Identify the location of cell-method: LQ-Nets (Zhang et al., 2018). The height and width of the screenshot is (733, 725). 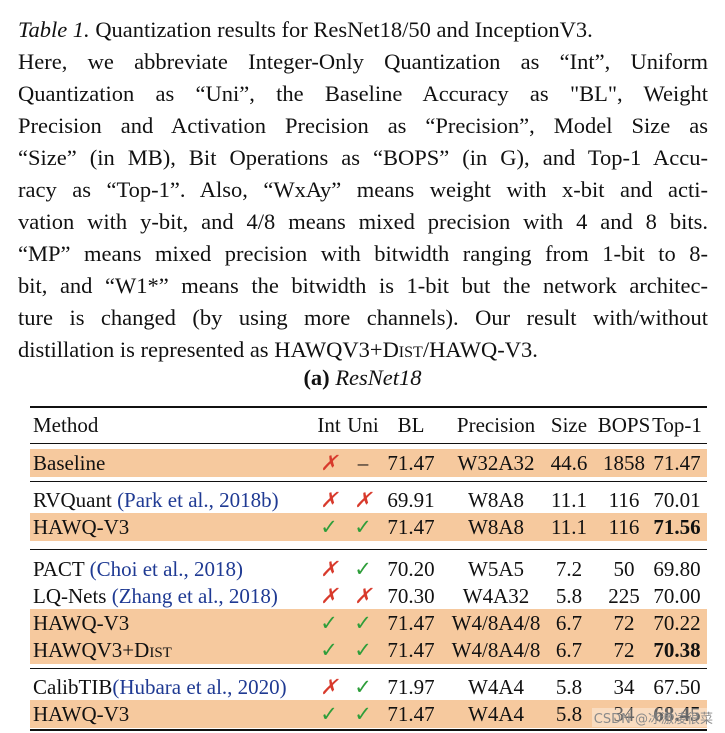
(155, 596).